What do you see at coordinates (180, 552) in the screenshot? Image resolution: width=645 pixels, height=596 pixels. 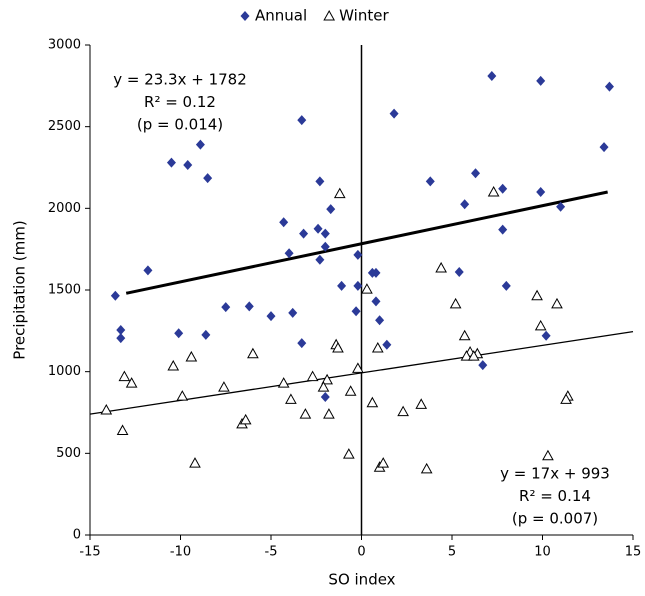 I see `x-tick-label: -10` at bounding box center [180, 552].